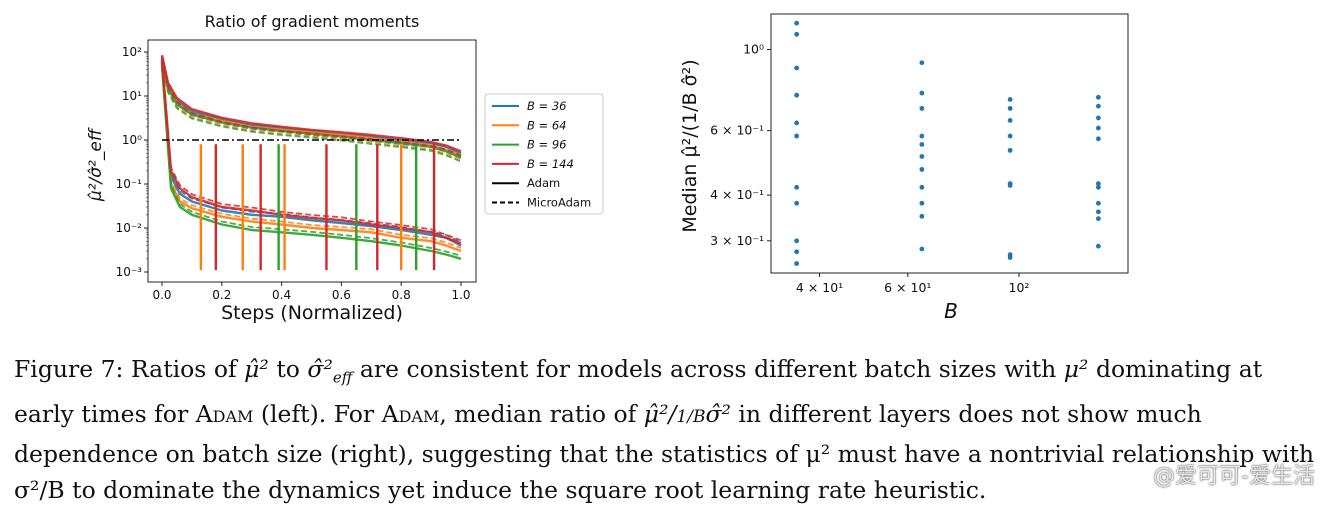  What do you see at coordinates (281, 295) in the screenshot?
I see `x-tick-label: 0.4` at bounding box center [281, 295].